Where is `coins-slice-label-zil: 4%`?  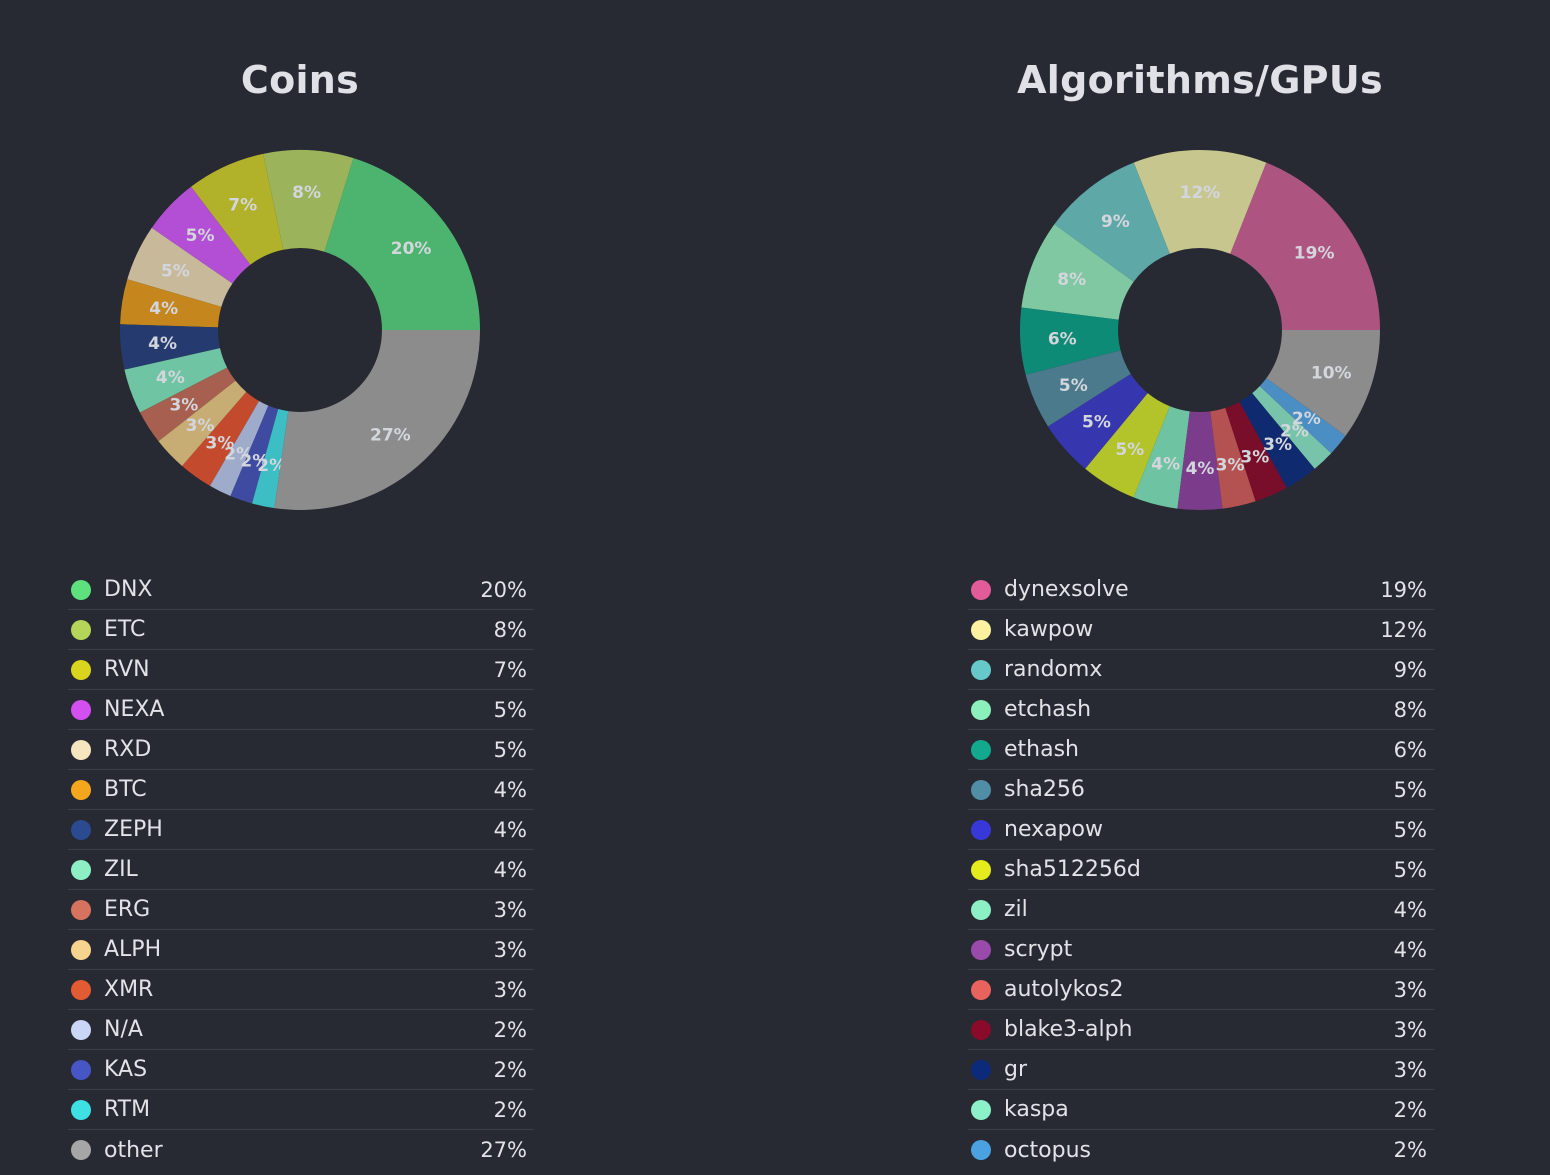
coins-slice-label-zil: 4% is located at coordinates (170, 378).